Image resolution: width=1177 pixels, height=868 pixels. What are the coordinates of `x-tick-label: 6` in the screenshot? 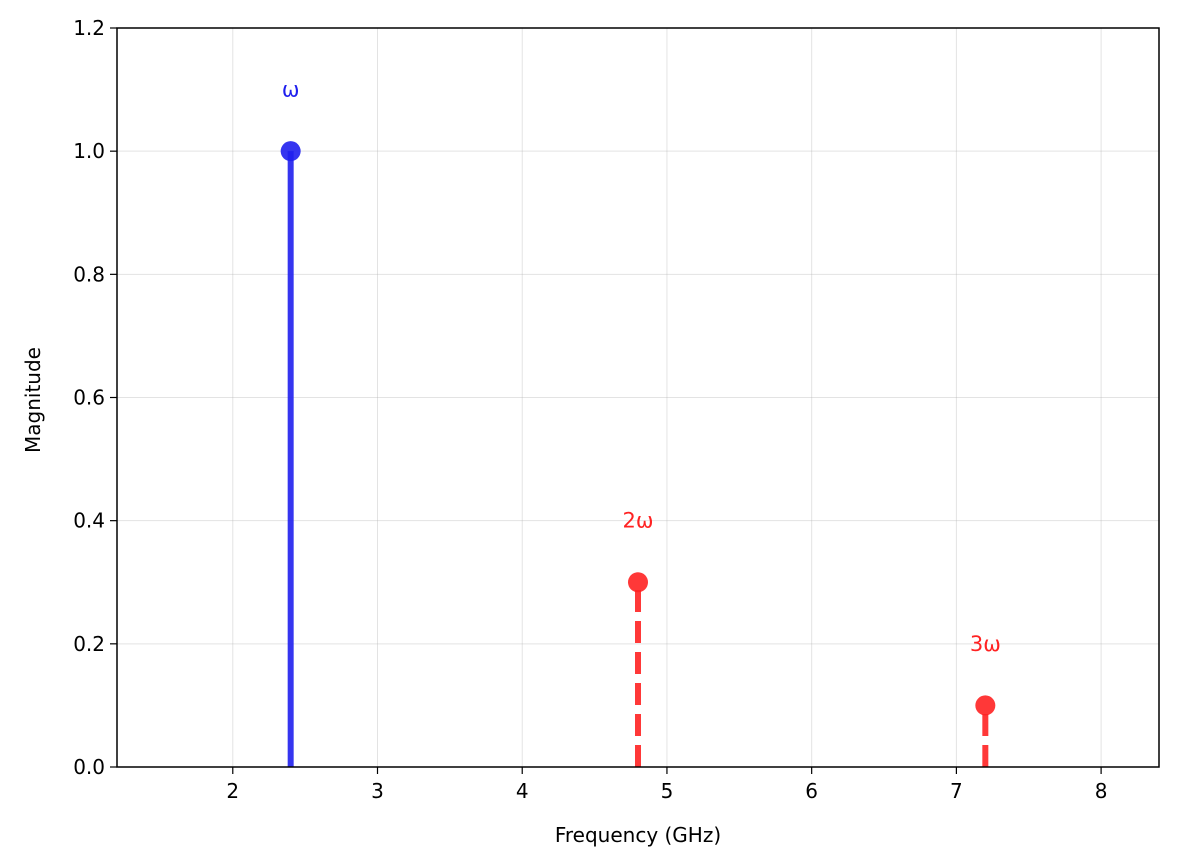 It's located at (811, 791).